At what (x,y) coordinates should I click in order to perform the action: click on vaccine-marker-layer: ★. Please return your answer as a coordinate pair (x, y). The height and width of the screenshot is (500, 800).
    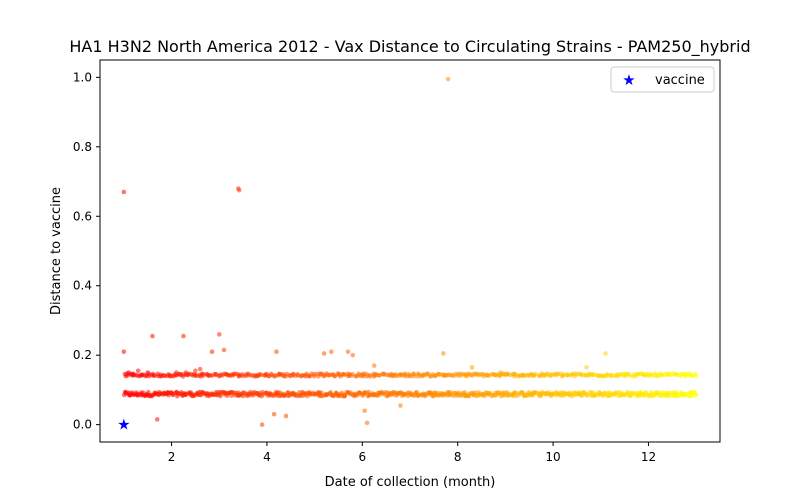
    Looking at the image, I should click on (123, 425).